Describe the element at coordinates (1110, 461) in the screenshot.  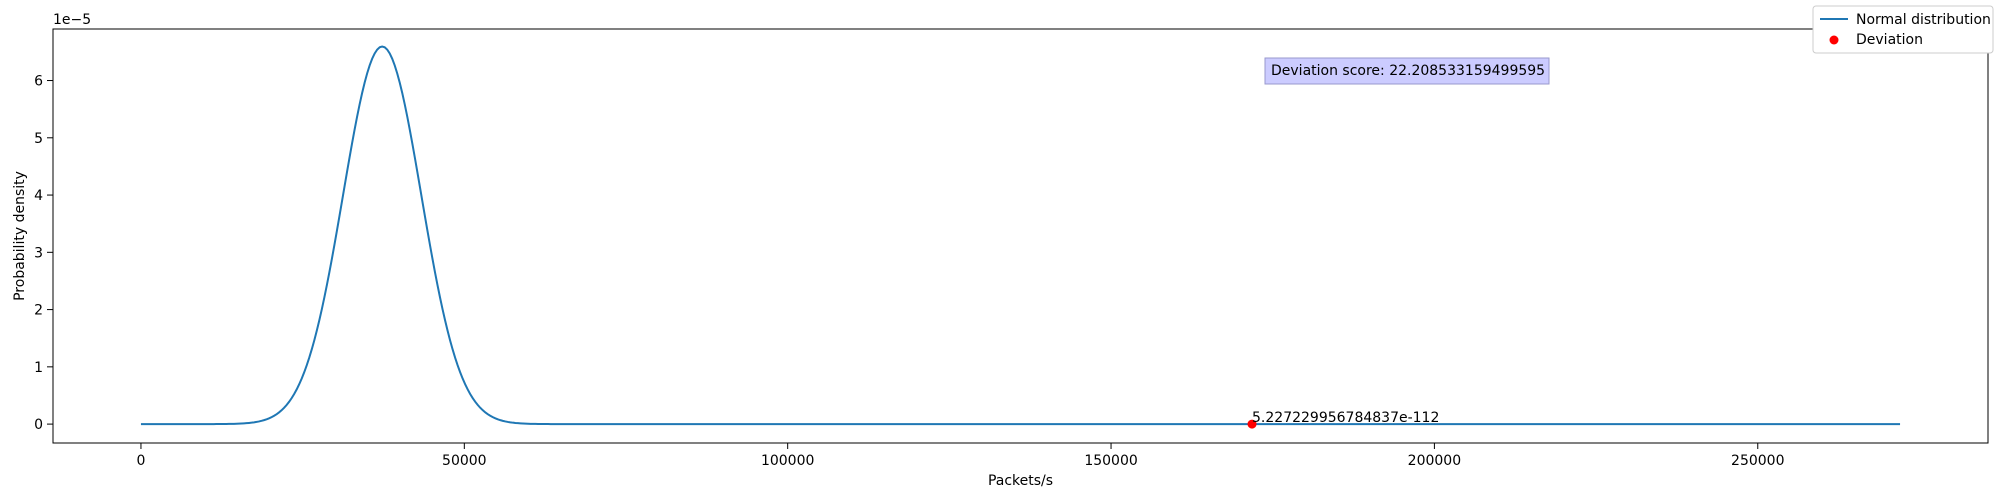
I see `x-tick-label: 150000` at that location.